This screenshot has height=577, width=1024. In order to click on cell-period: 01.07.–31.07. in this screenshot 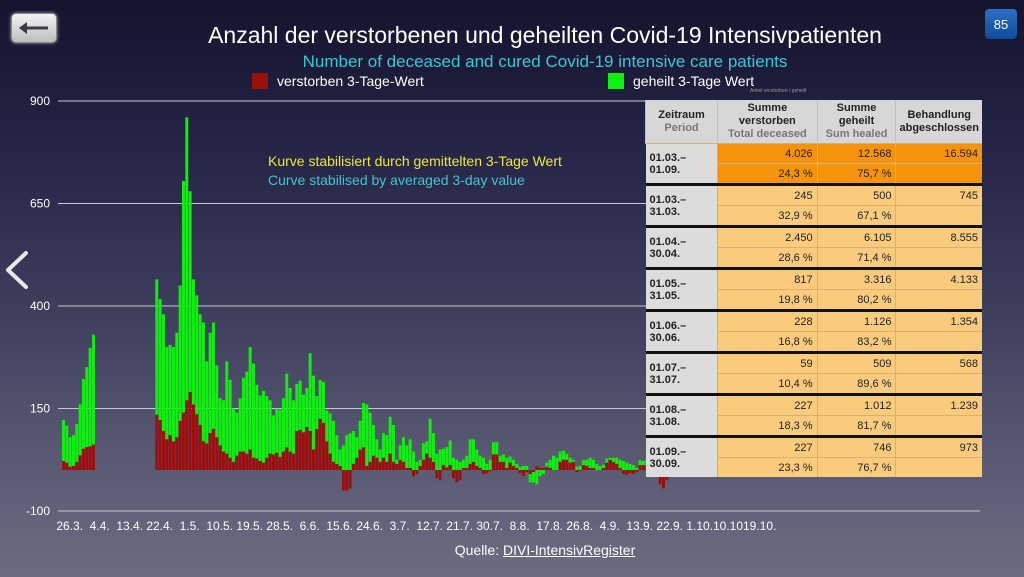, I will do `click(681, 373)`.